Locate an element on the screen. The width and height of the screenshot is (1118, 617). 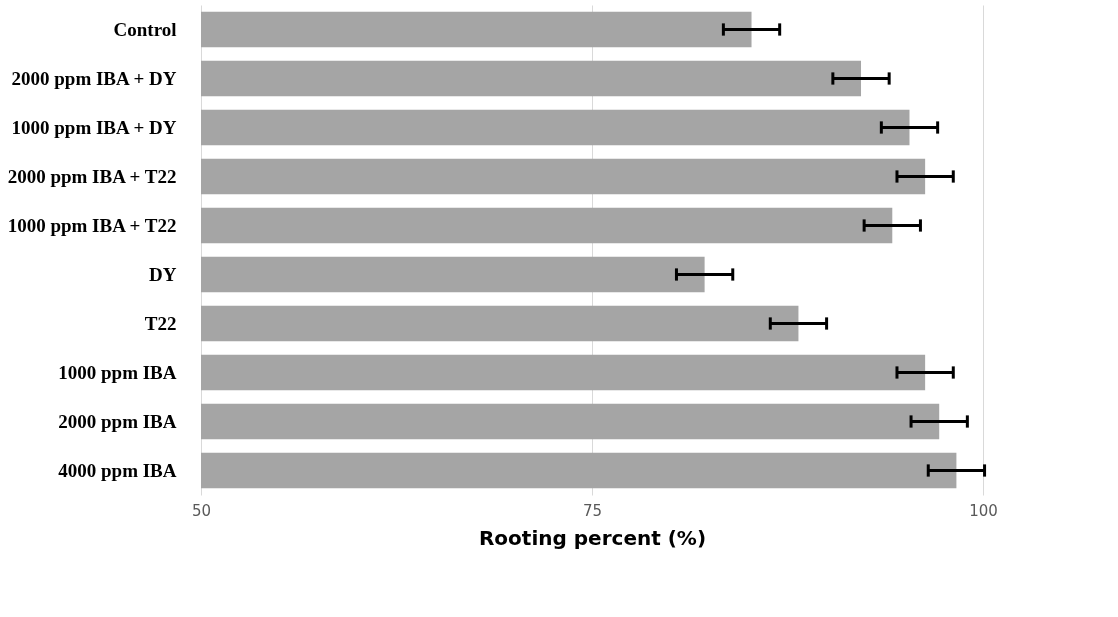
y-tick-label: 2000 ppm IBA is located at coordinates (117, 421).